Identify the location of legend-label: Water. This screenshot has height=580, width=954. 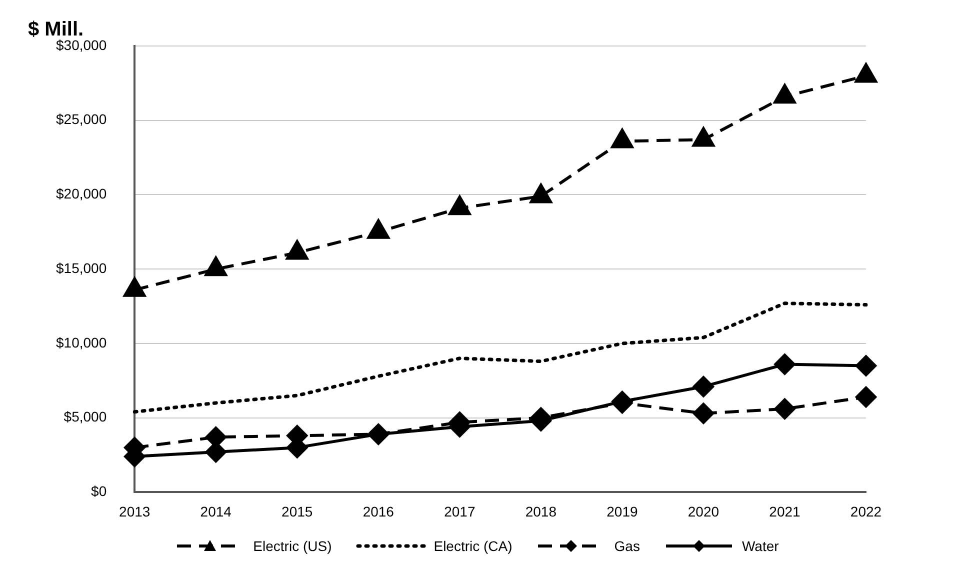
(760, 546).